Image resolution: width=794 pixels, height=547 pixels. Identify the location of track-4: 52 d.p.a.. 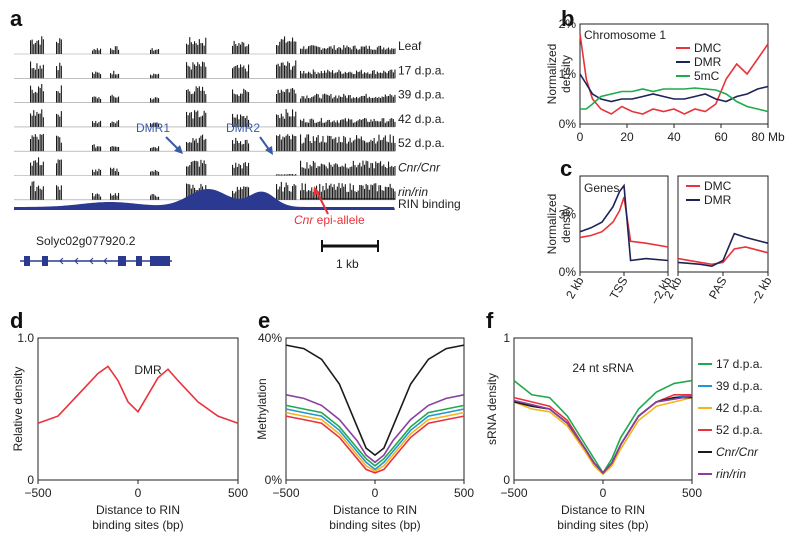
(229, 142).